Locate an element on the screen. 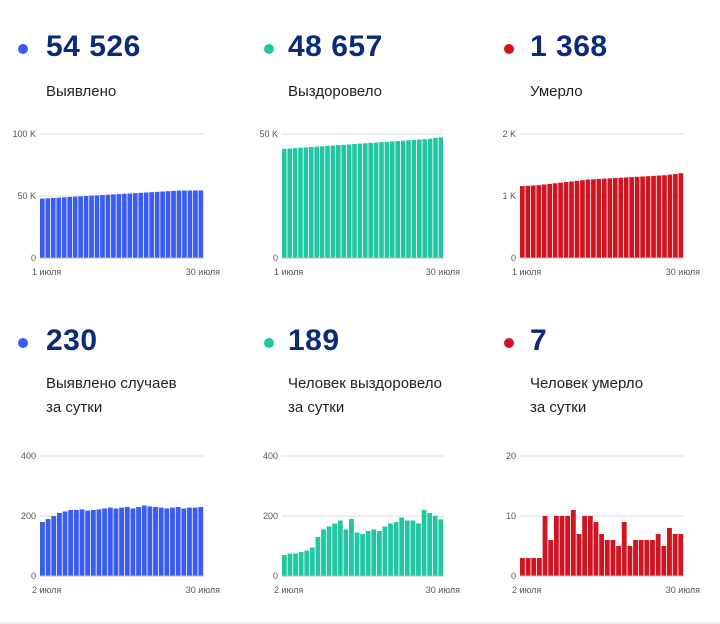 Image resolution: width=720 pixels, height=624 pixels. stat-value: 54 526 is located at coordinates (93, 46).